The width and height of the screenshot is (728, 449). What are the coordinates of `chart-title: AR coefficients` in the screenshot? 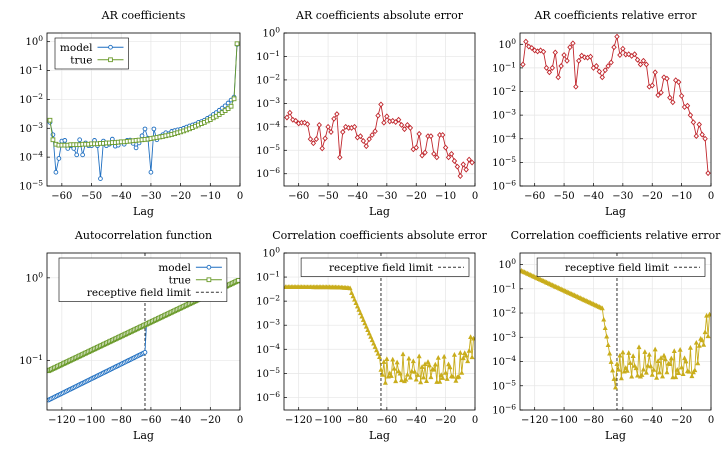 It's located at (143, 15).